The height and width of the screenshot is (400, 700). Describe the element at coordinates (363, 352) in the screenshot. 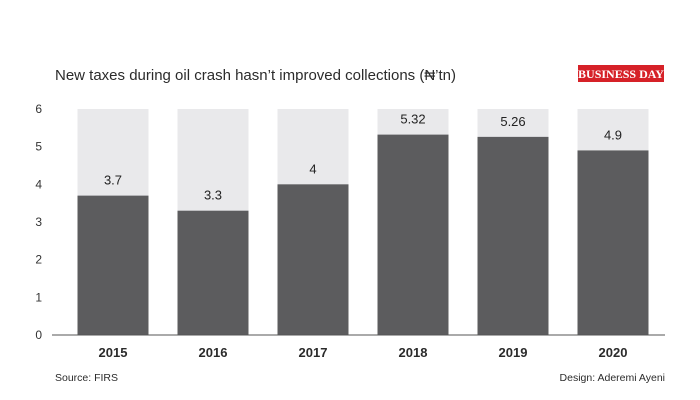

I see `x-axis-ticks: 2015 2016 2017 2018 2019 2020` at that location.